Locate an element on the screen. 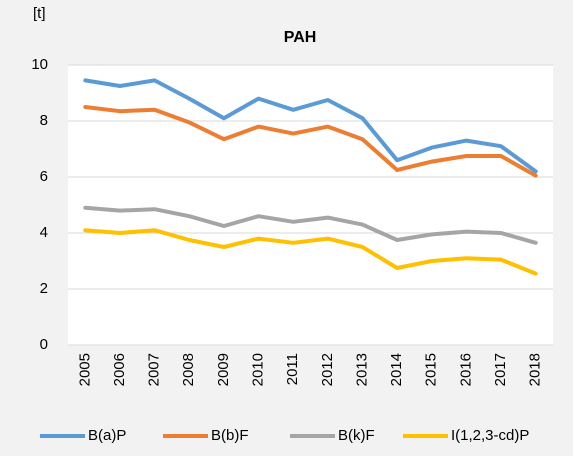  chart-title: PAH is located at coordinates (300, 37).